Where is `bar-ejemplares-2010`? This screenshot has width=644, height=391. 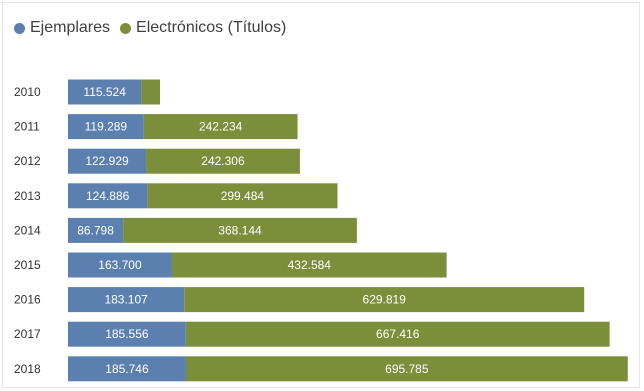
bar-ejemplares-2010 is located at coordinates (105, 92).